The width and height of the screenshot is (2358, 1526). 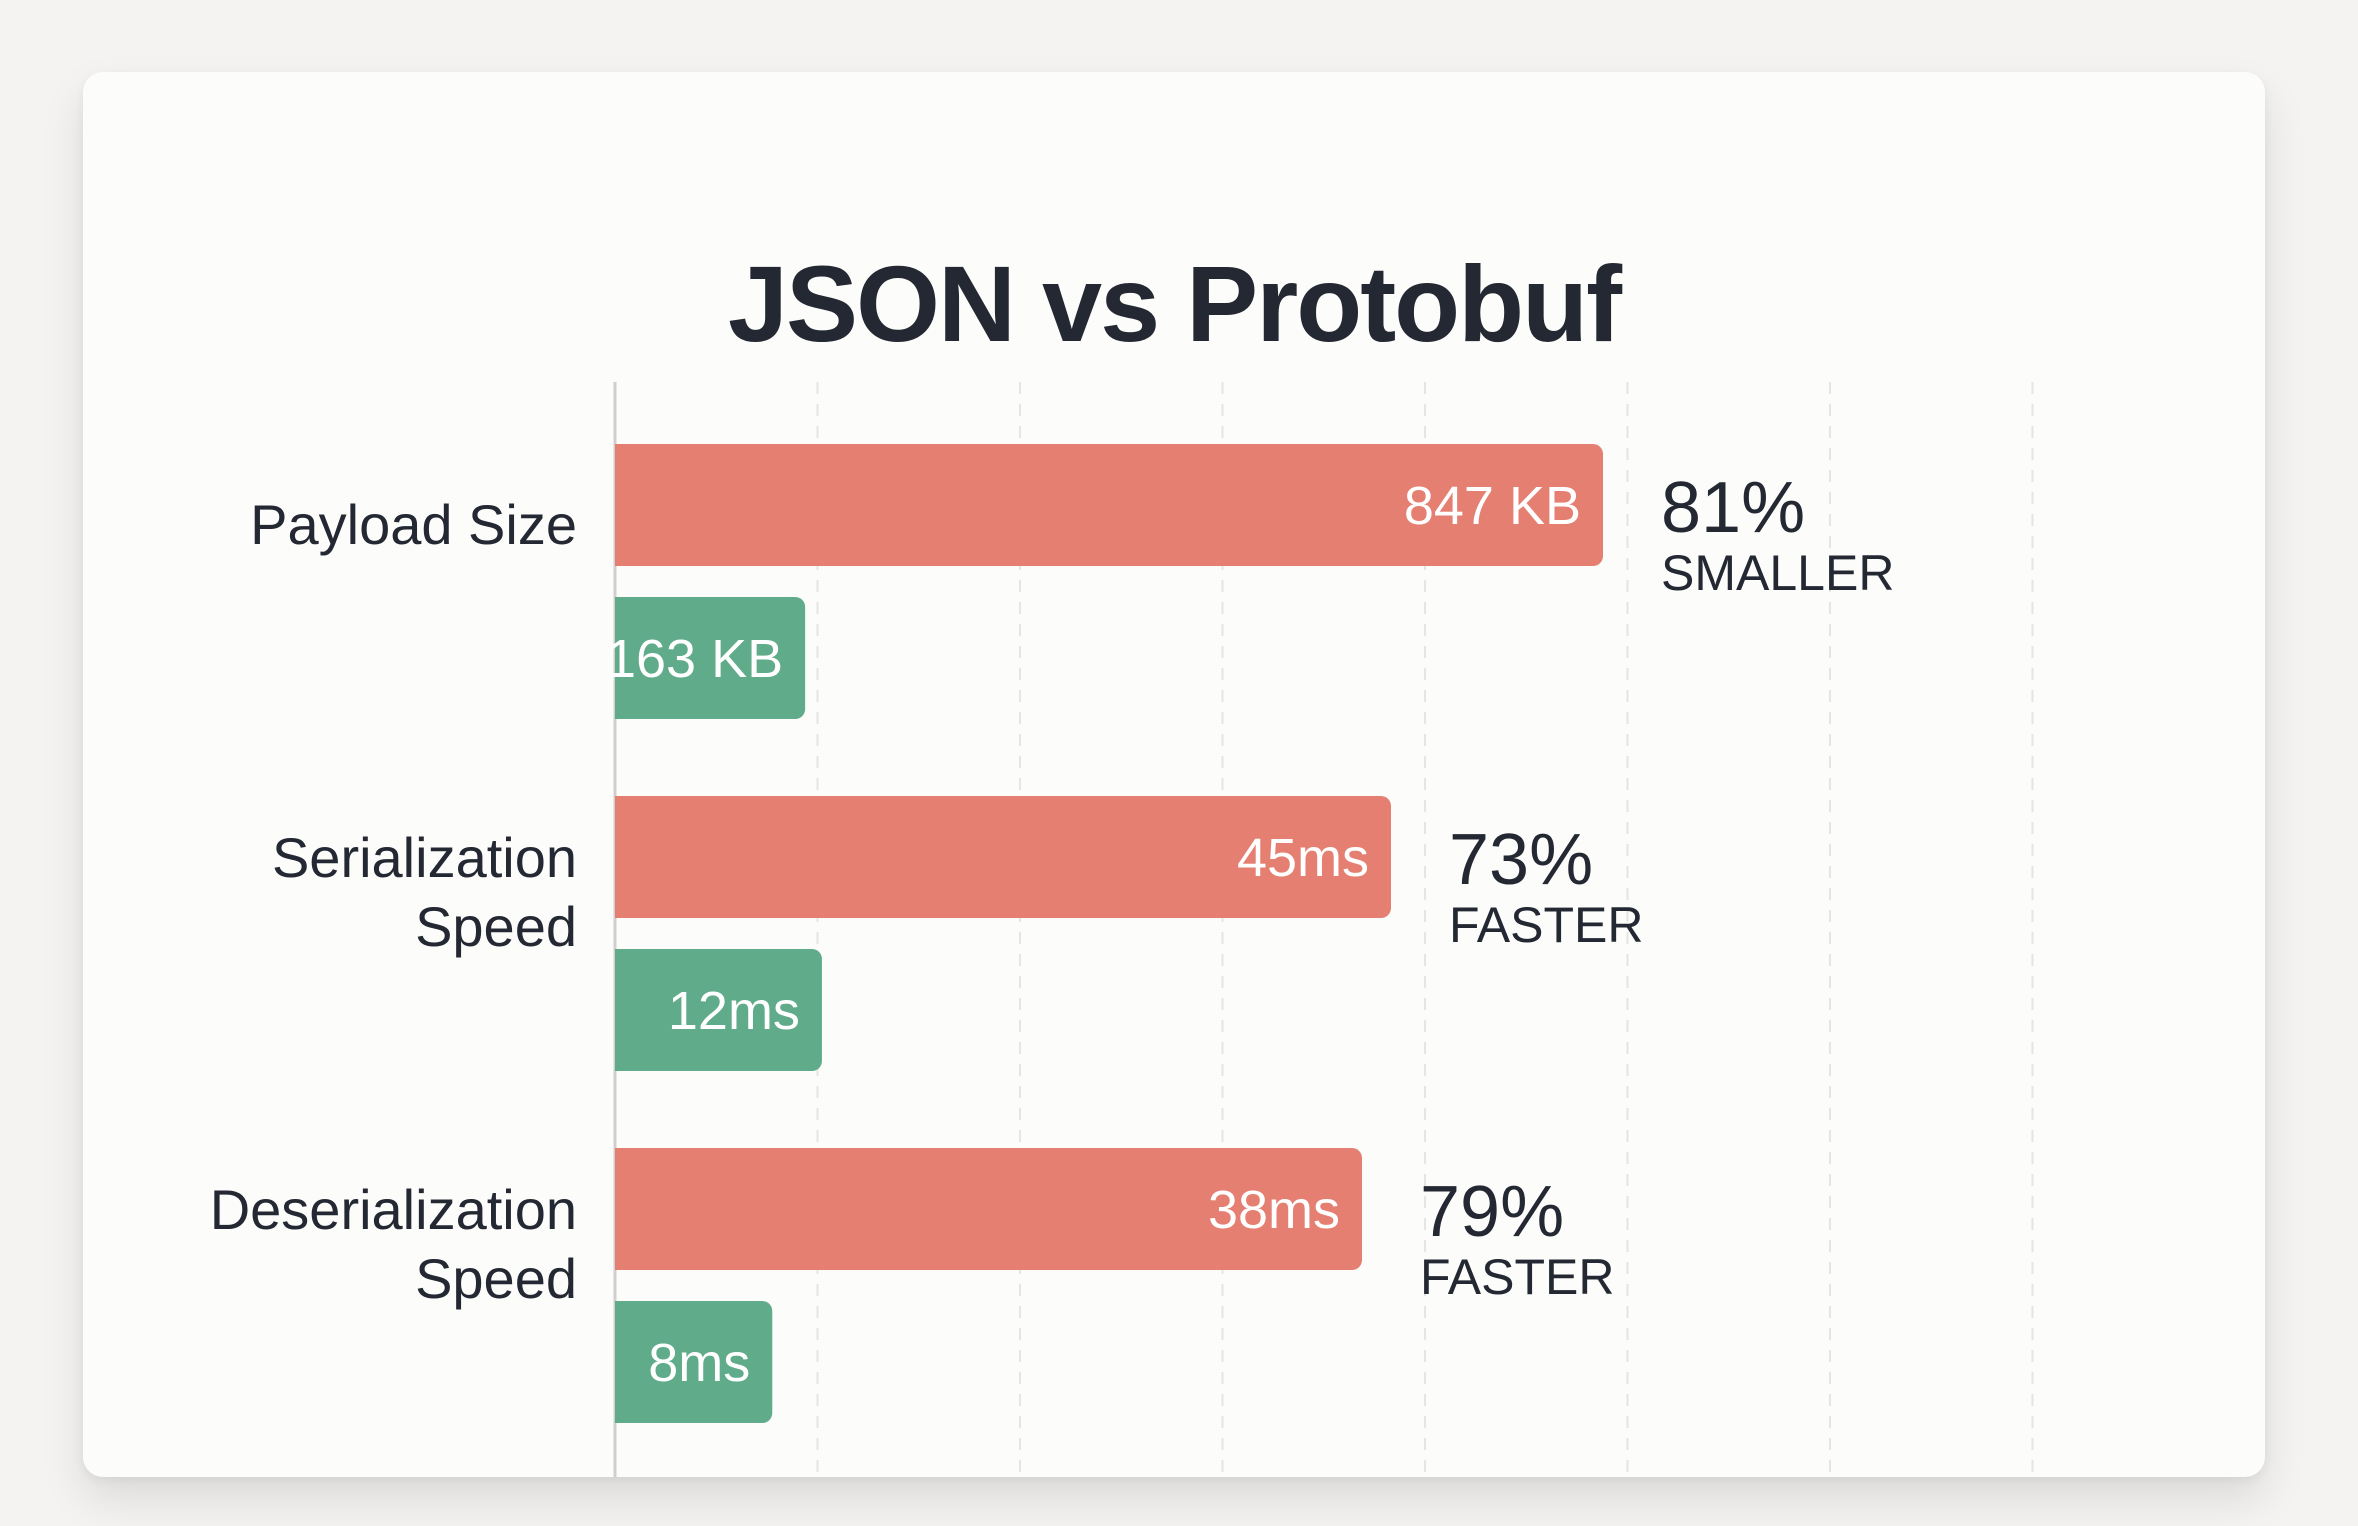 I want to click on improvement-word: SMALLER, so click(x=1777, y=573).